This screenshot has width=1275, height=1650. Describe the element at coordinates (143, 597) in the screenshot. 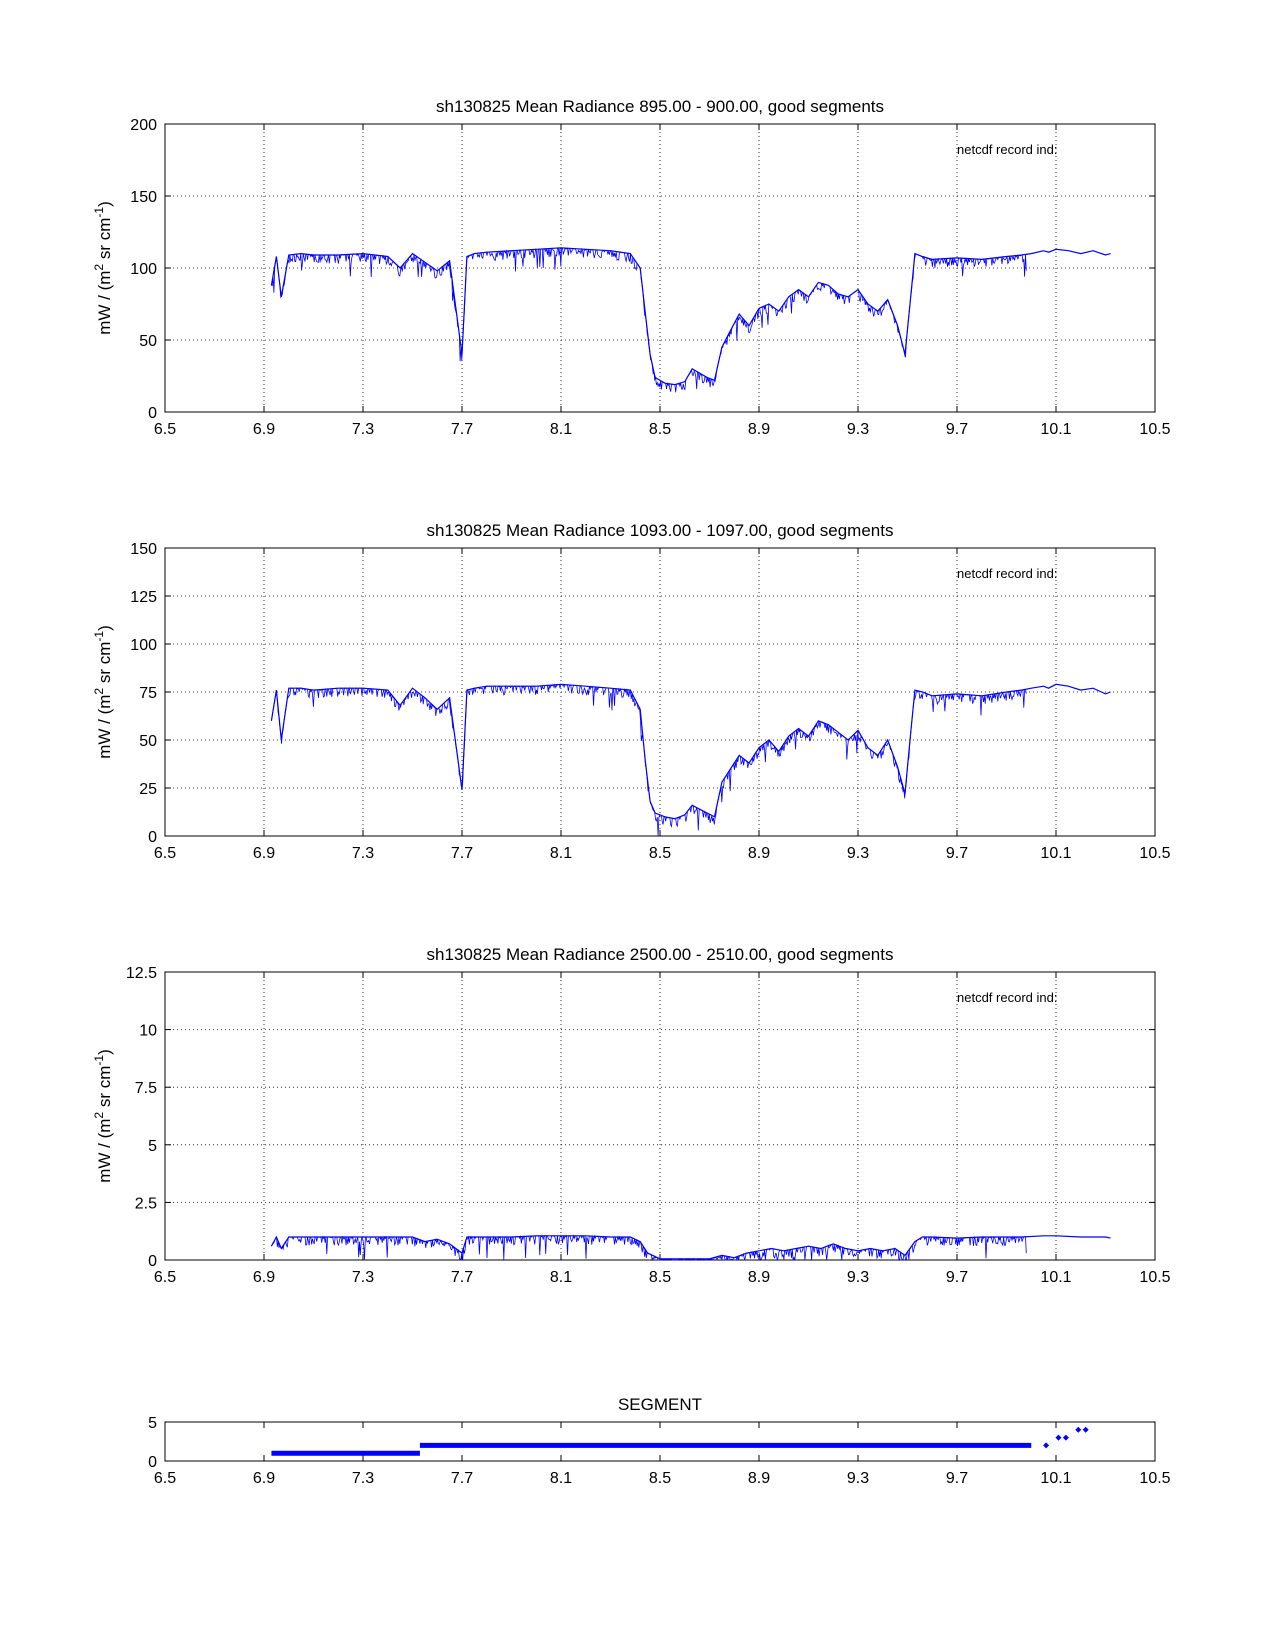

I see `y-tick-label: 125` at that location.